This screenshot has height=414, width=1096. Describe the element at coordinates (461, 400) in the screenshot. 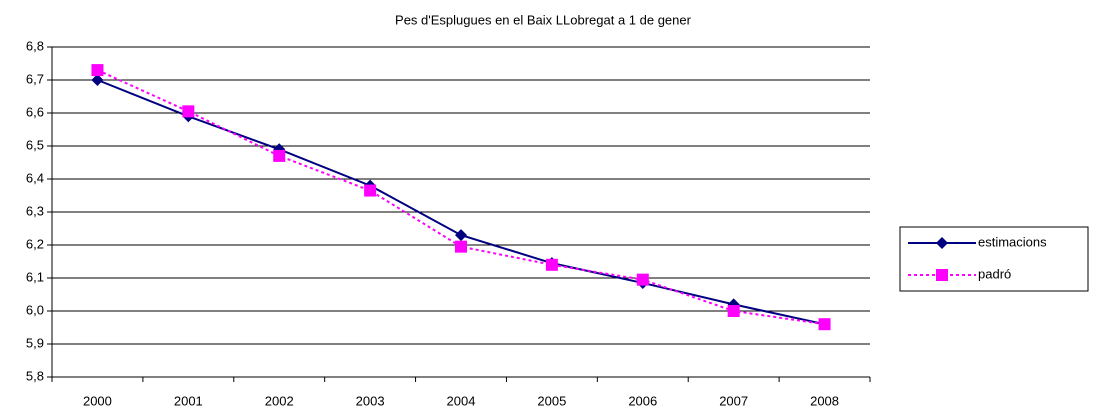

I see `x-tick-label: 2004` at that location.